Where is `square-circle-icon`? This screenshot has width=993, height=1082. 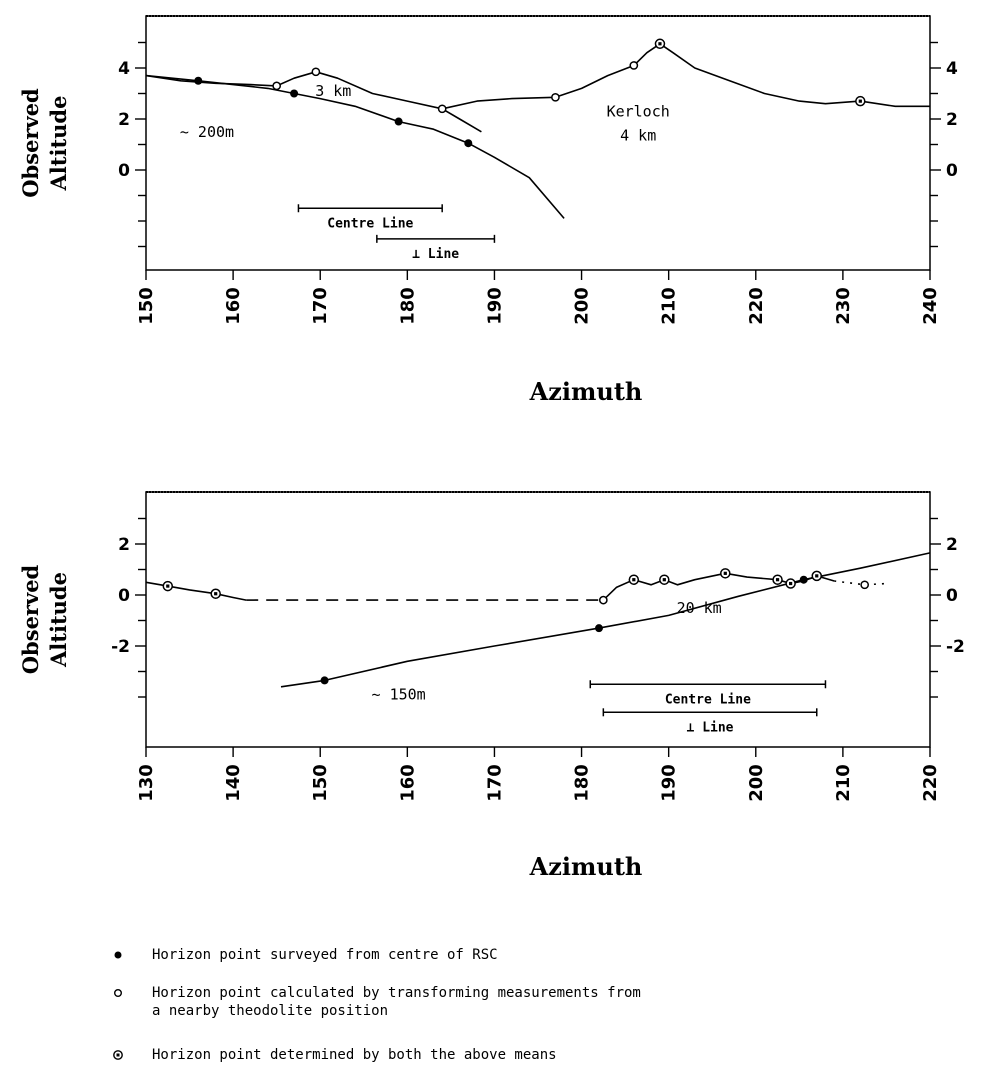
square-circle-icon is located at coordinates (118, 1055).